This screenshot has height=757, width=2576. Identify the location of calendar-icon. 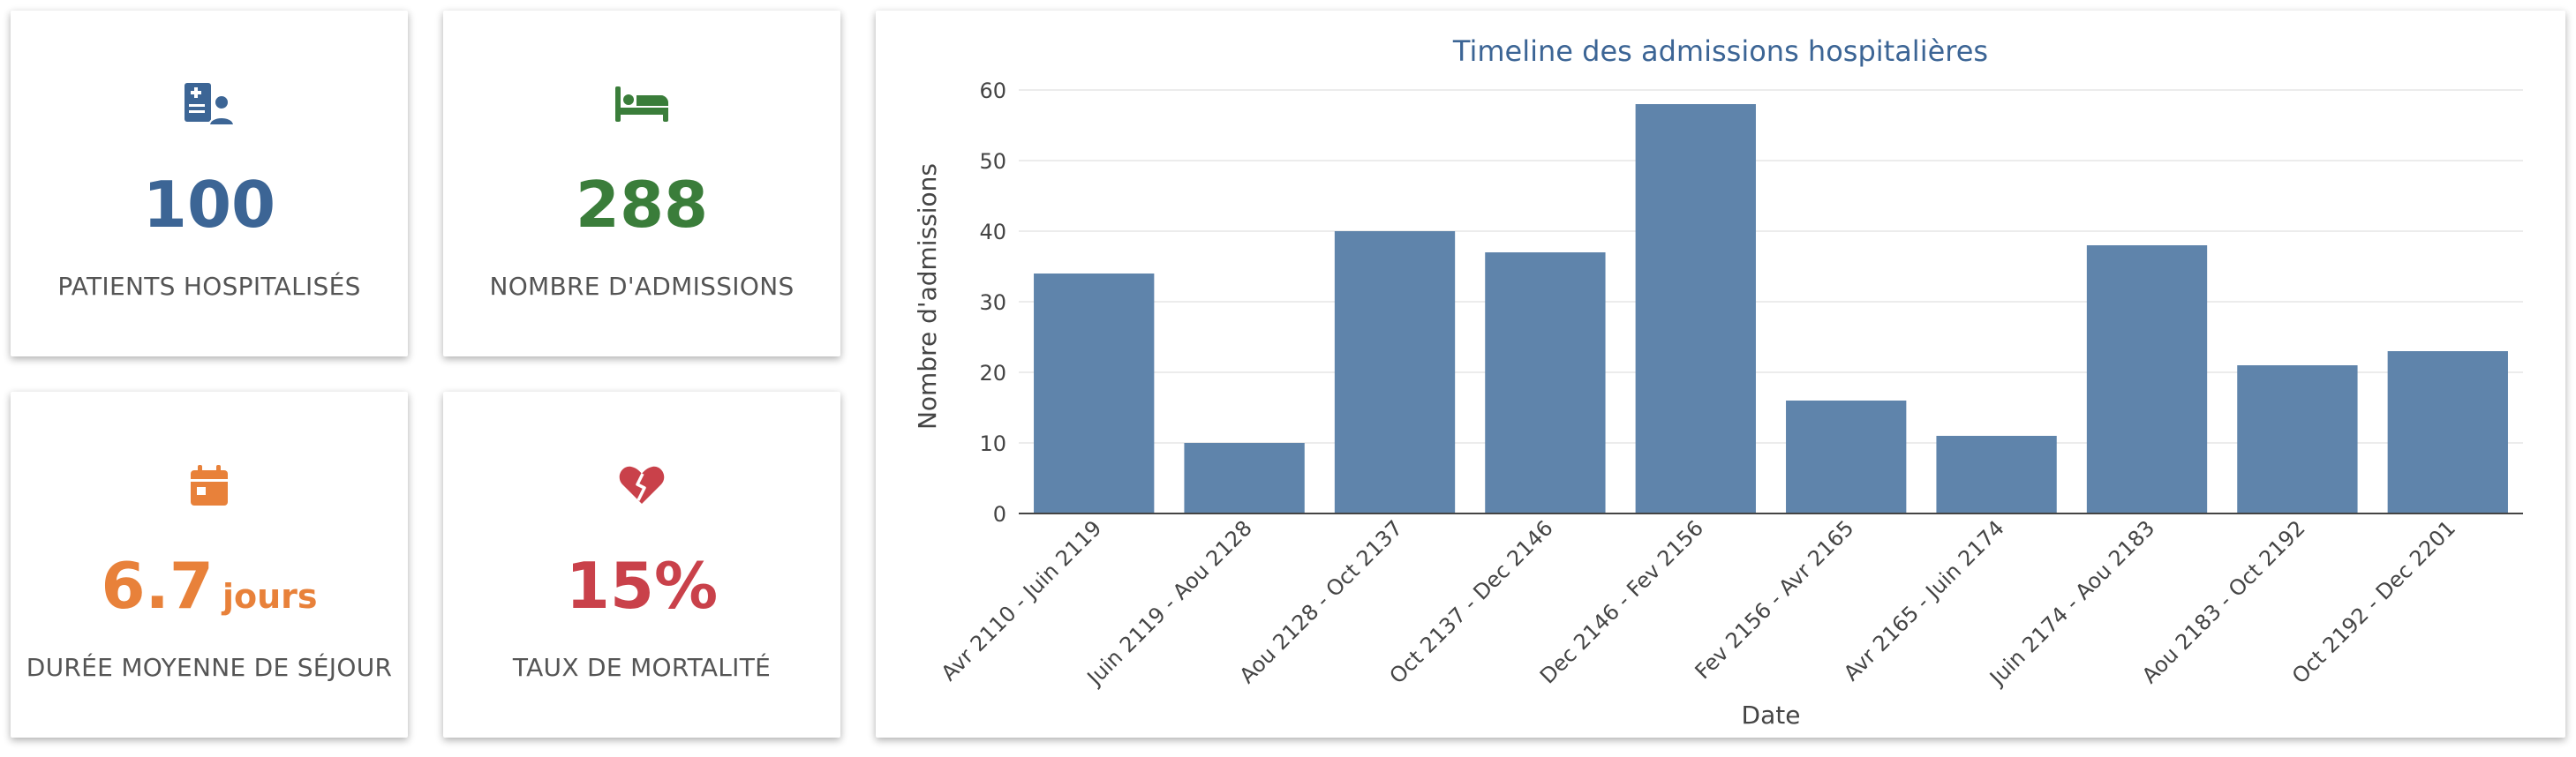
(210, 485).